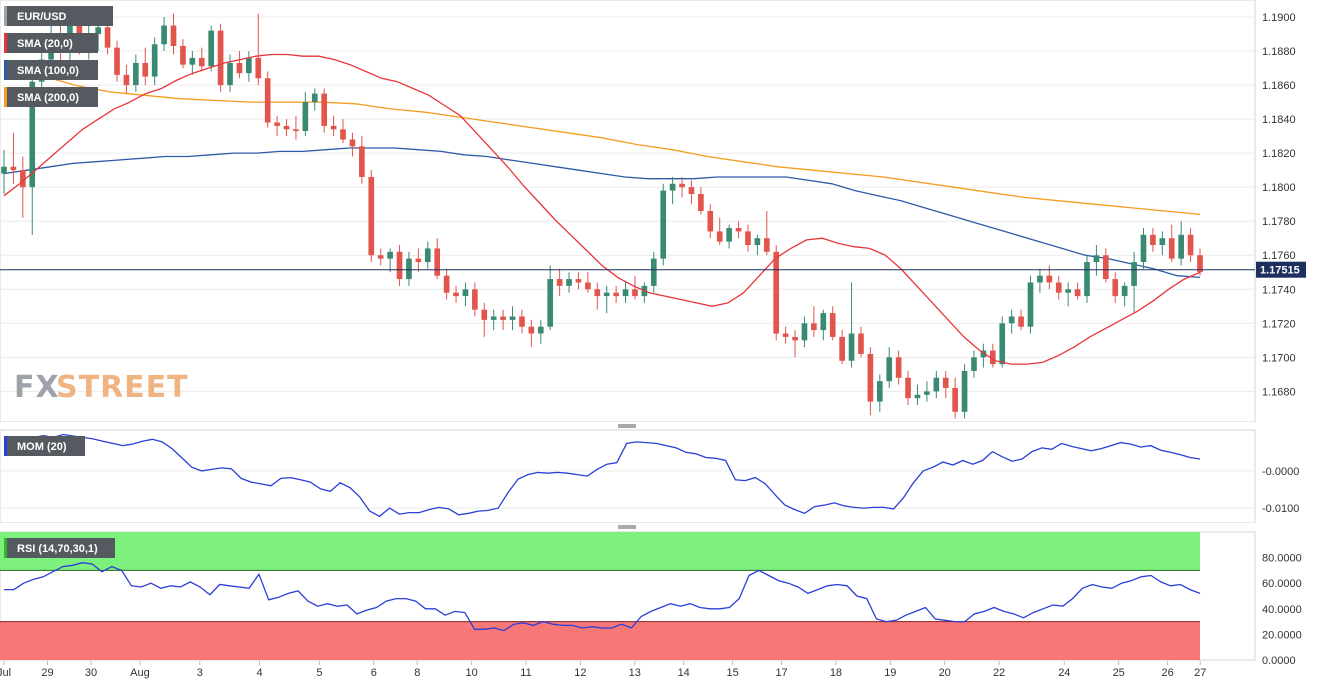 The image size is (1325, 683). Describe the element at coordinates (37, 387) in the screenshot. I see `watermark-fx: FX` at that location.